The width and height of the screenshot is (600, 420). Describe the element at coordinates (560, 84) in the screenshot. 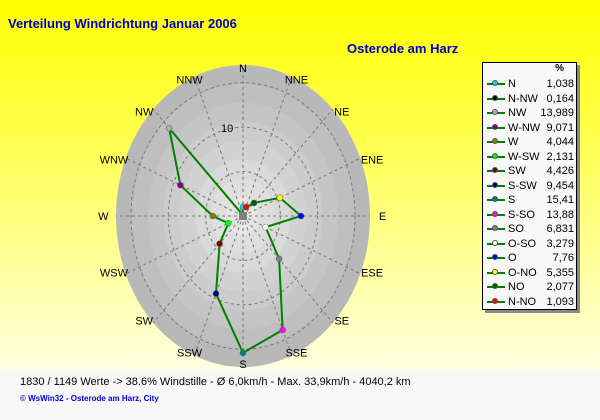

I see `legend-value: 1,038` at that location.